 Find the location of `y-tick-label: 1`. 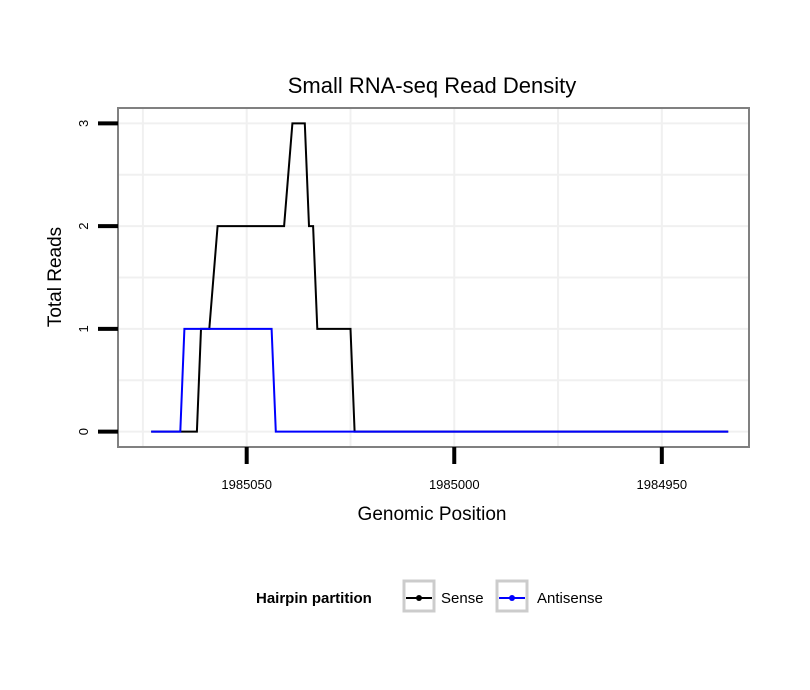

y-tick-label: 1 is located at coordinates (83, 328).